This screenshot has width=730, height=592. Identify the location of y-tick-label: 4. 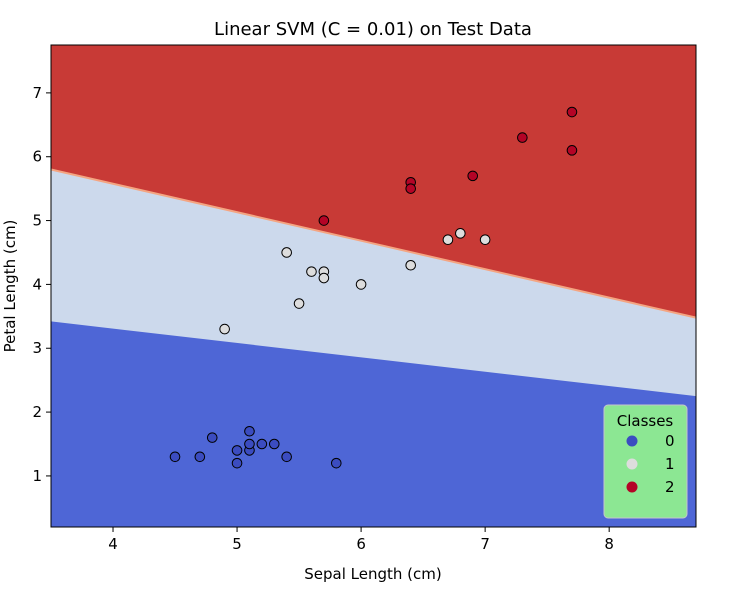
(37, 284).